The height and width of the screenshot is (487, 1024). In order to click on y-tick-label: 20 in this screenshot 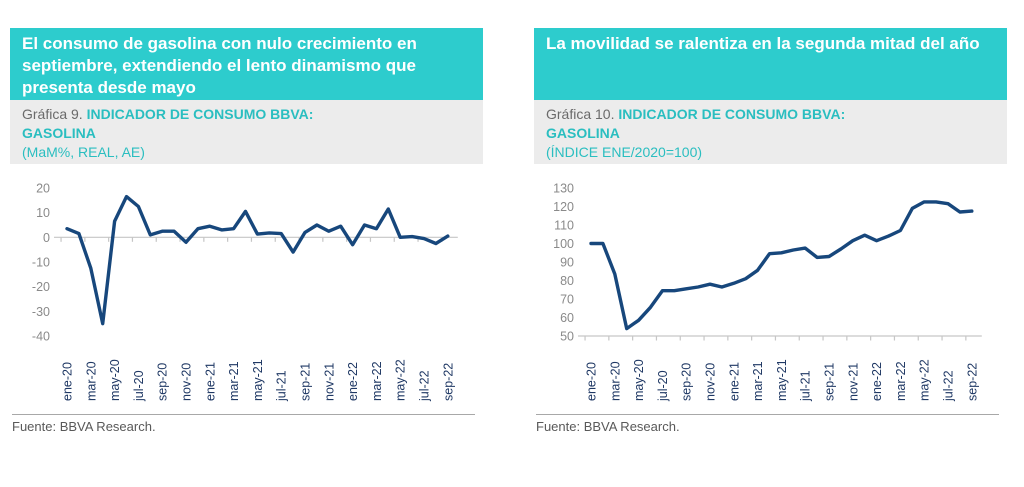, I will do `click(43, 189)`.